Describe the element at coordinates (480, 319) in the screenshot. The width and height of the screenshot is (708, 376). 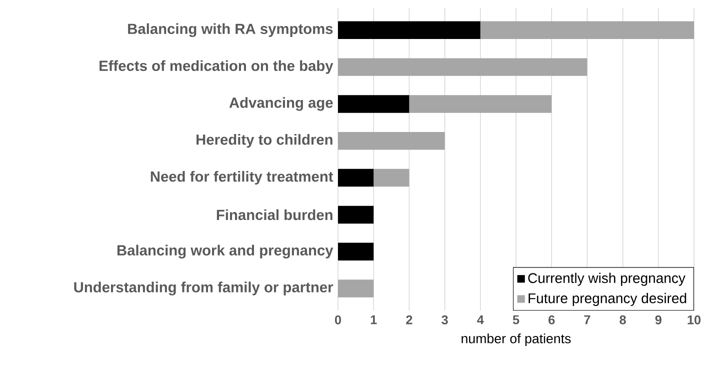
I see `x-tick-label: 4` at that location.